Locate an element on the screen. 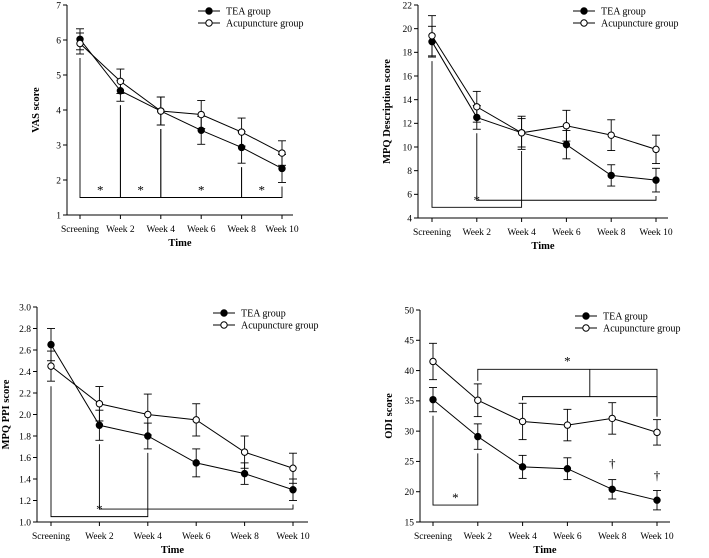 The width and height of the screenshot is (709, 558). y-tick-label: 1.6 is located at coordinates (25, 459).